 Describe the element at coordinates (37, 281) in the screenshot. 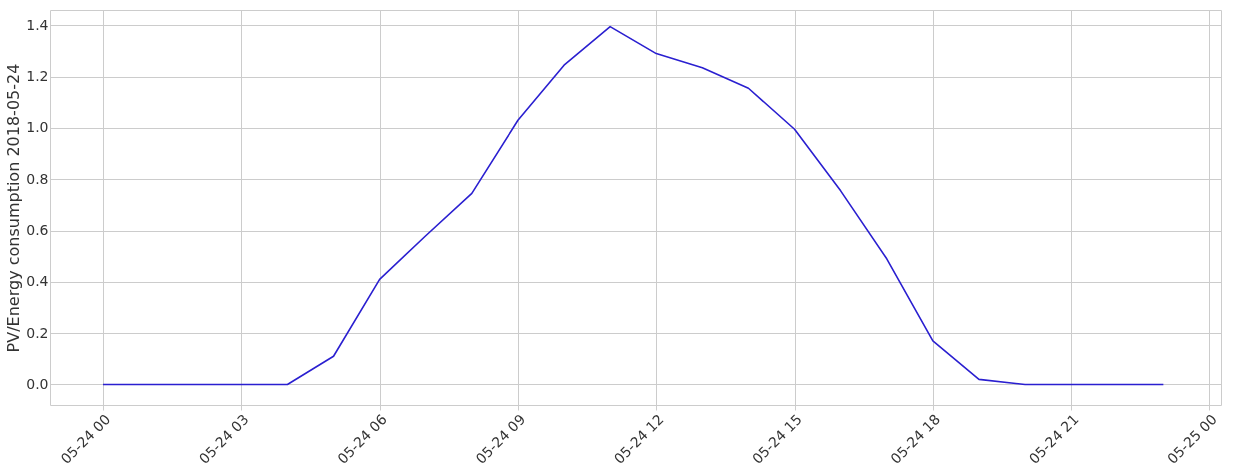

I see `y-tick-label: 0.4` at that location.